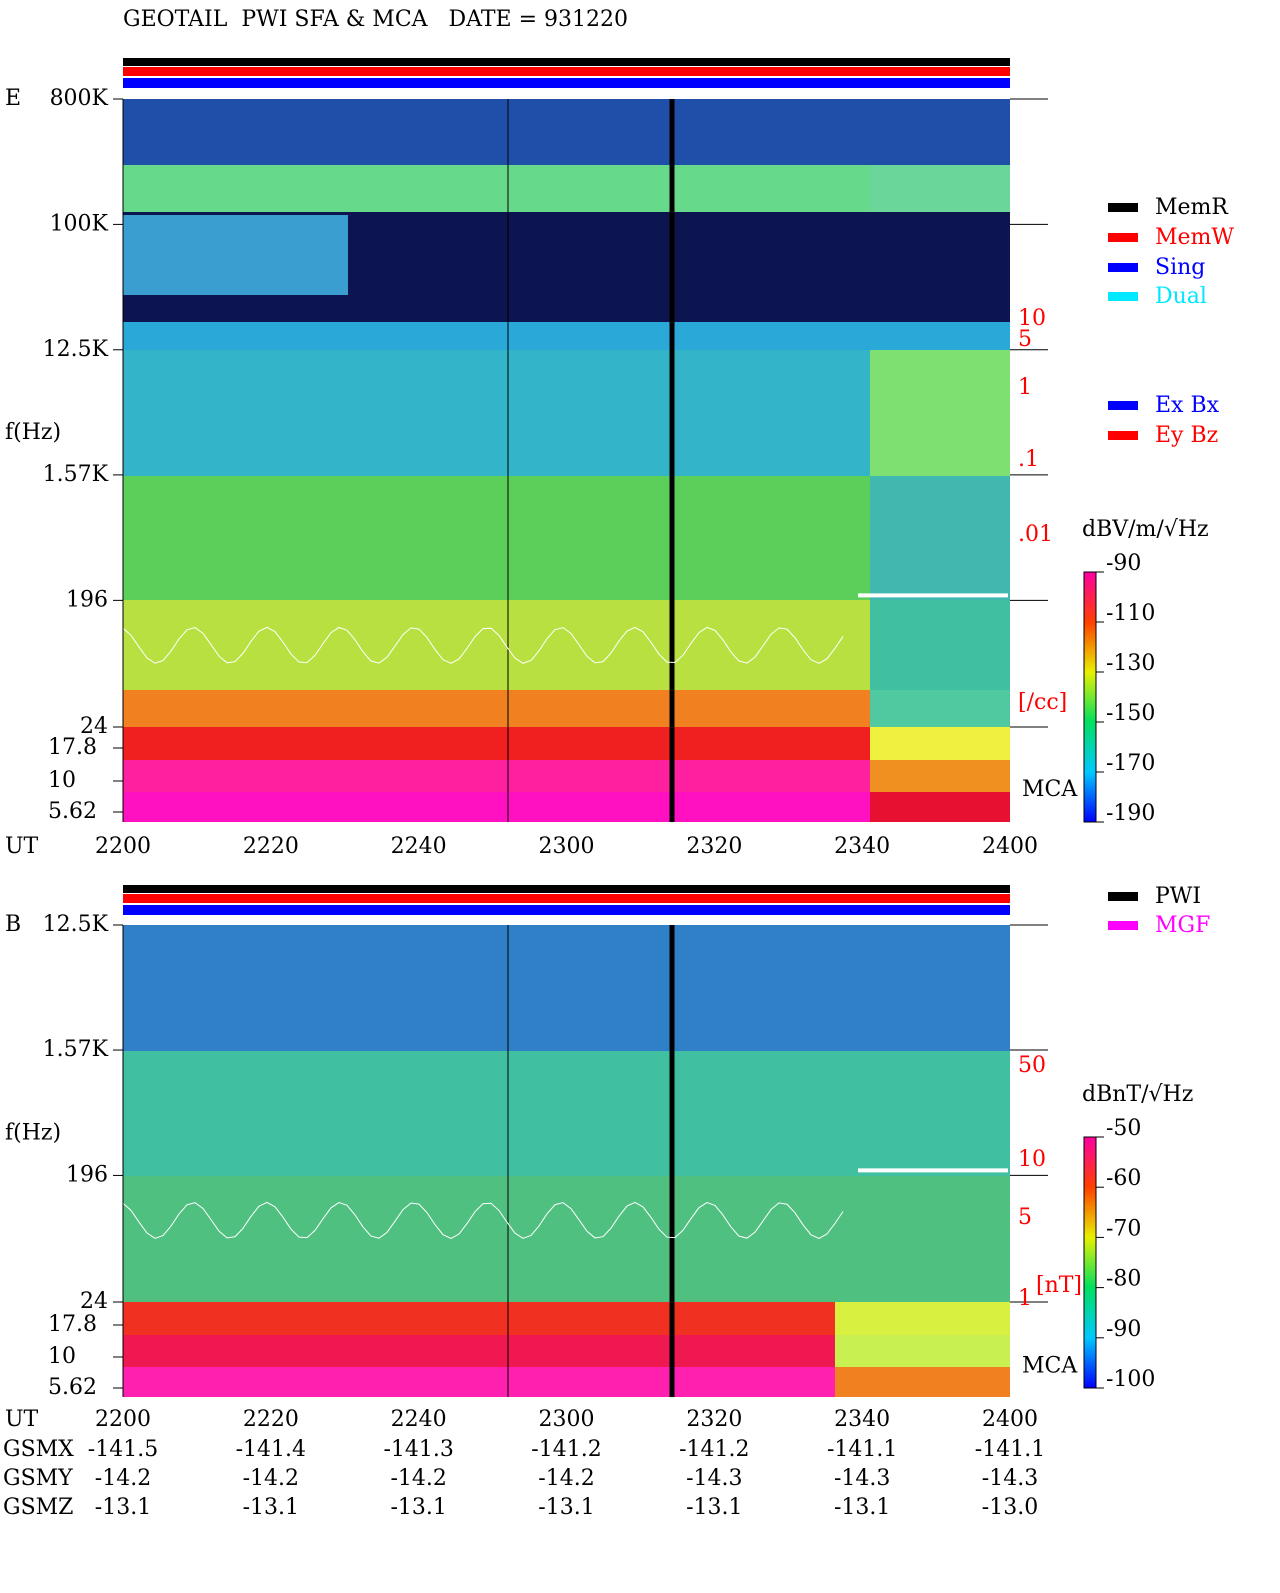 The height and width of the screenshot is (1593, 1280). What do you see at coordinates (1178, 896) in the screenshot?
I see `legend-label: PWI` at bounding box center [1178, 896].